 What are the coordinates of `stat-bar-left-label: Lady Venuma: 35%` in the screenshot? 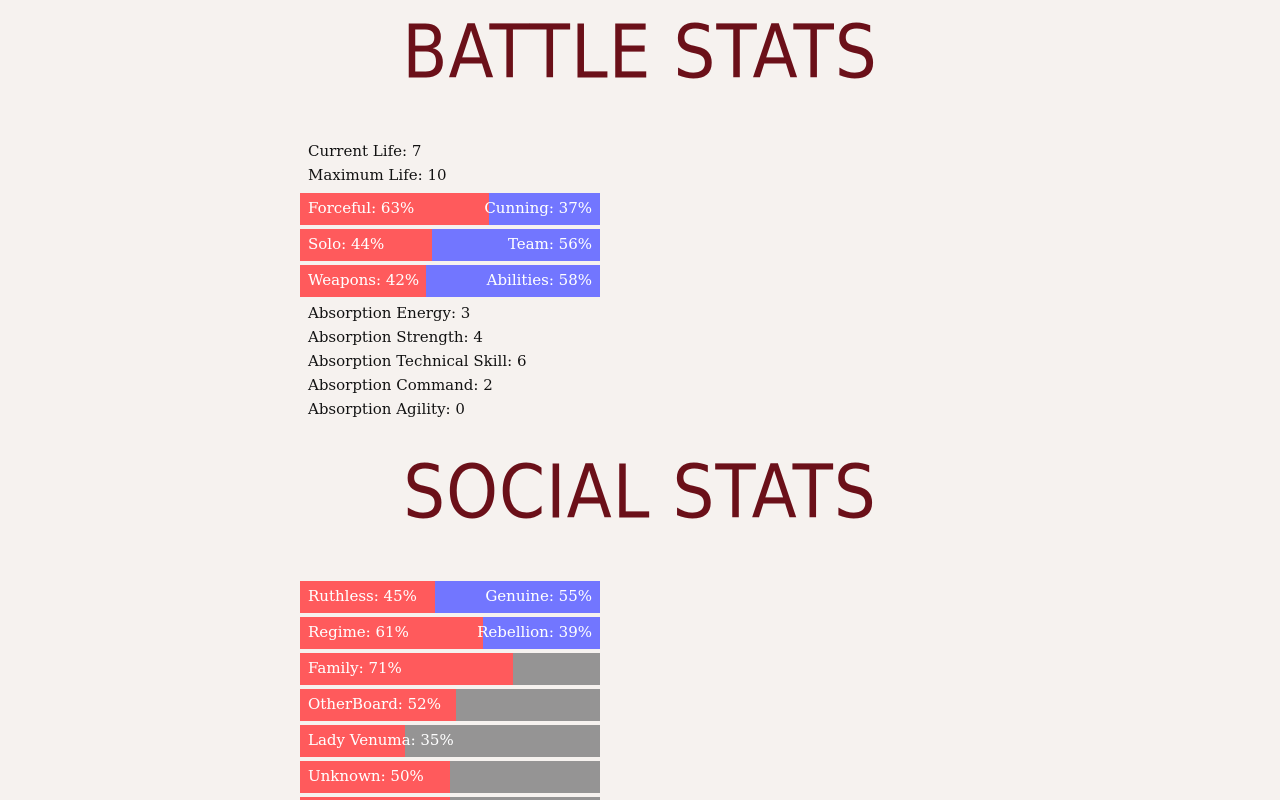 It's located at (381, 740).